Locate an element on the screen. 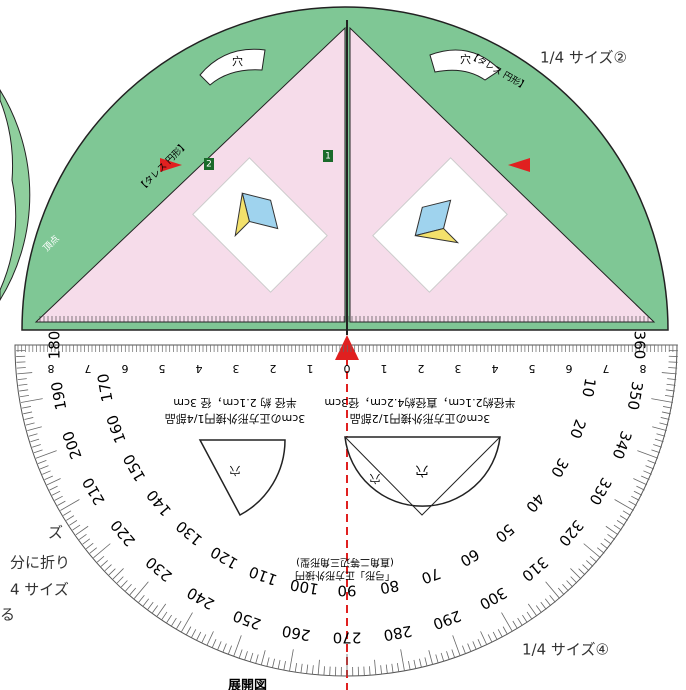  ruler-label: 0 is located at coordinates (347, 368).